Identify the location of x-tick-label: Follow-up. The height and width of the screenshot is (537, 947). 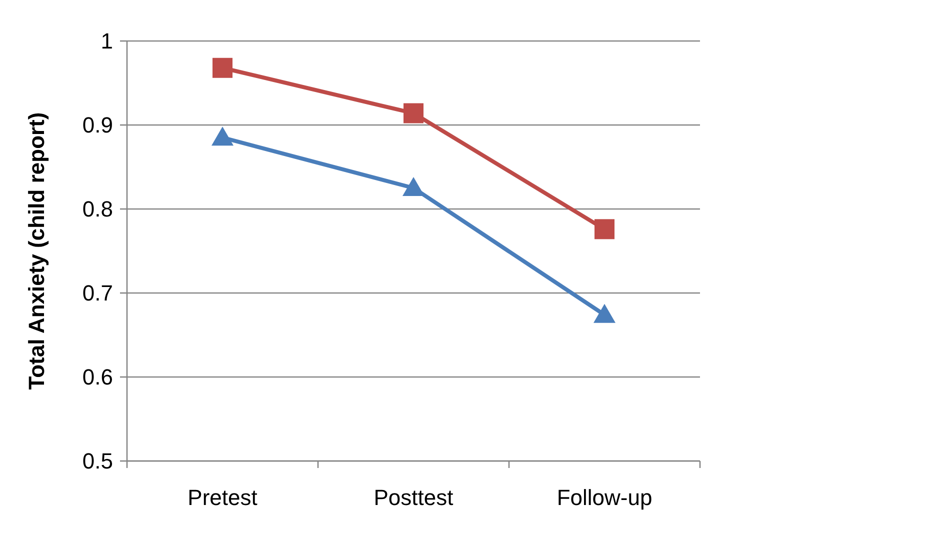
(604, 497).